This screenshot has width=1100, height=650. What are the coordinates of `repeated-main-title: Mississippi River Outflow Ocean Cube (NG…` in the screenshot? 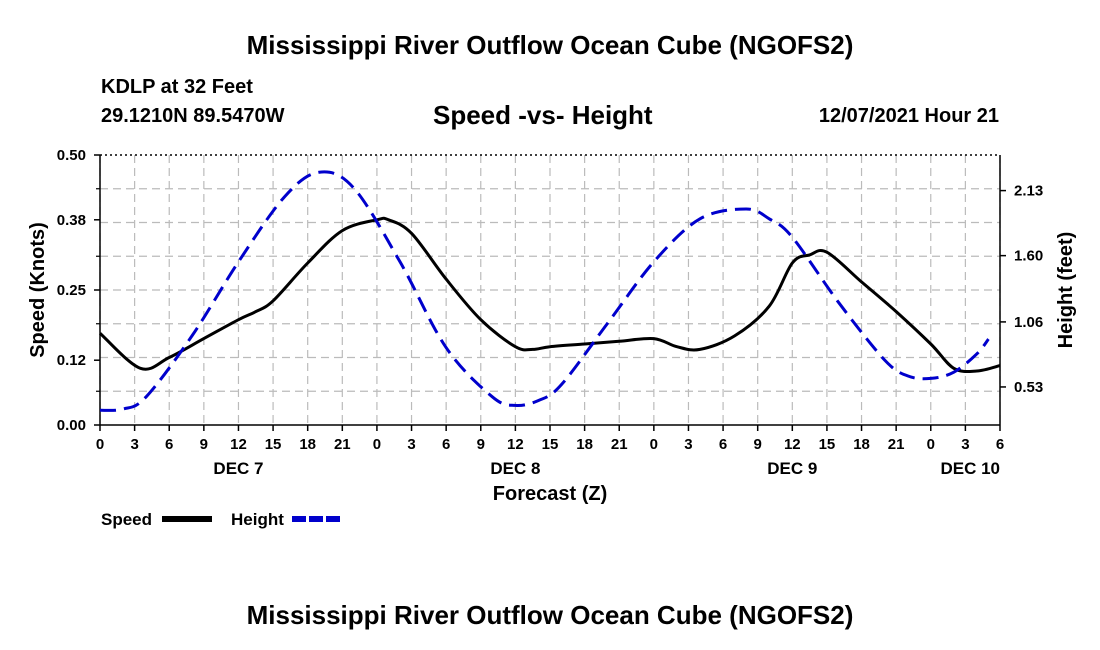 It's located at (550, 615).